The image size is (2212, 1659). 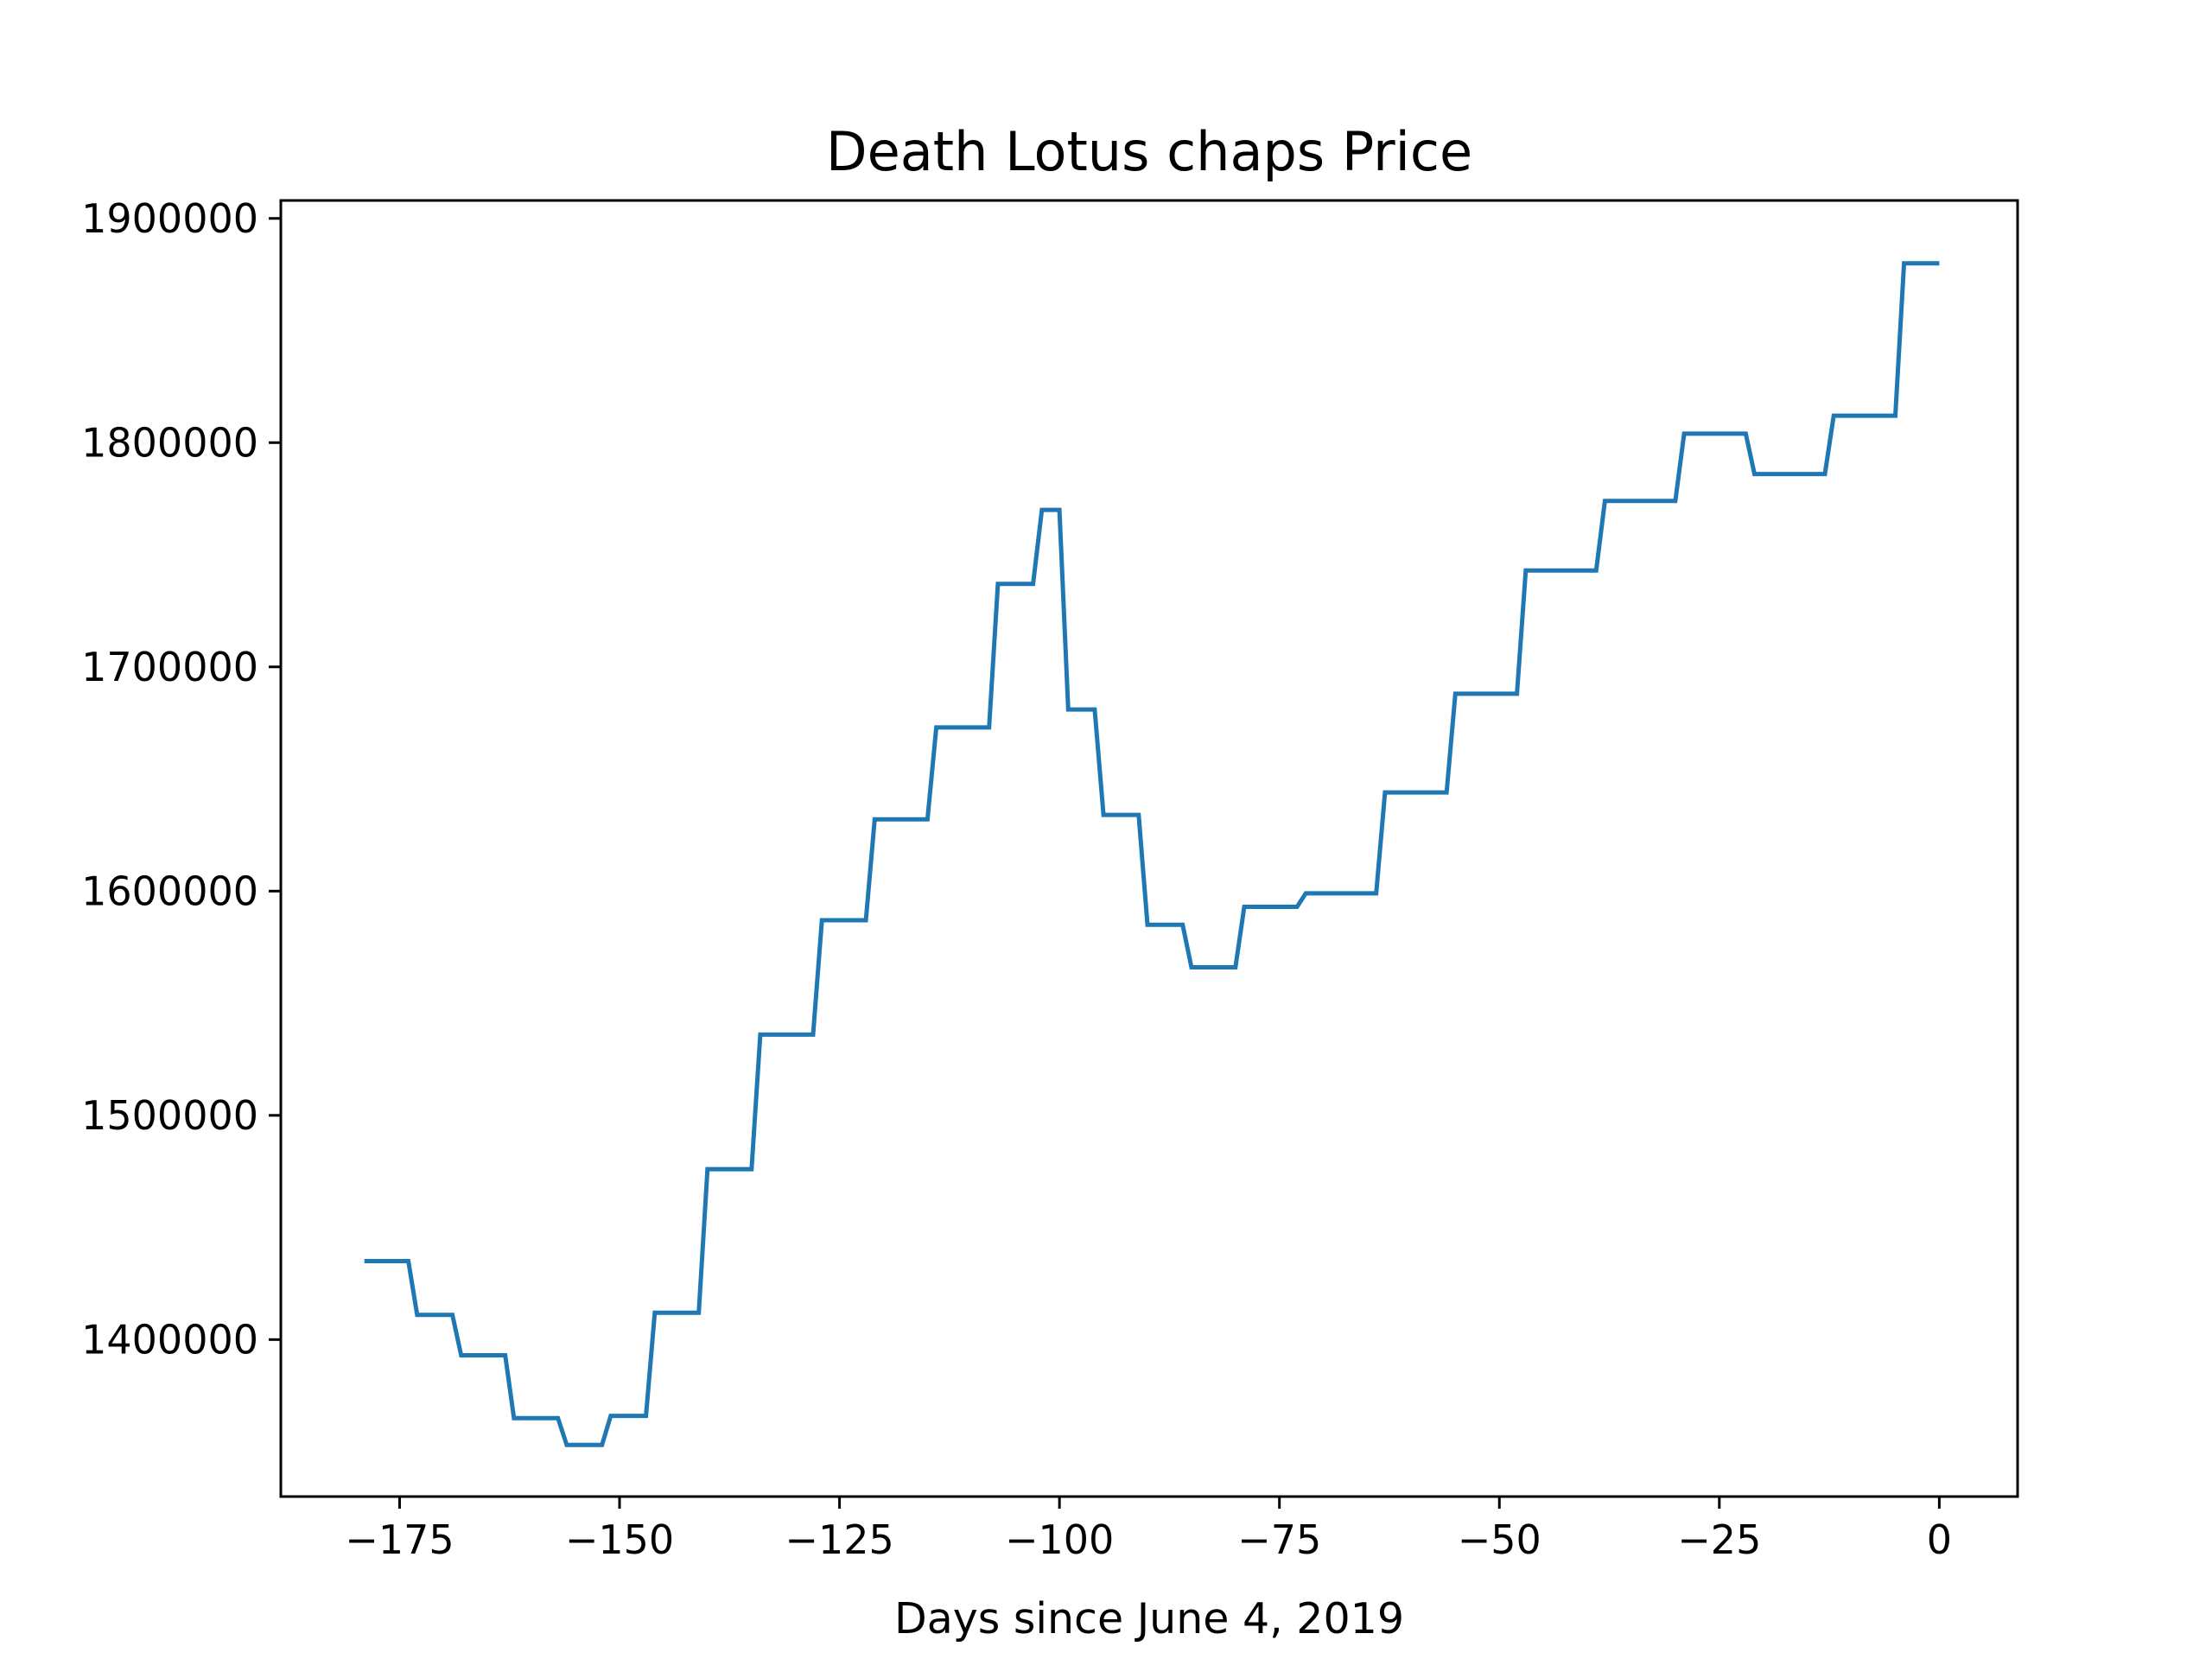 I want to click on x-tick-label: −25, so click(x=1719, y=1539).